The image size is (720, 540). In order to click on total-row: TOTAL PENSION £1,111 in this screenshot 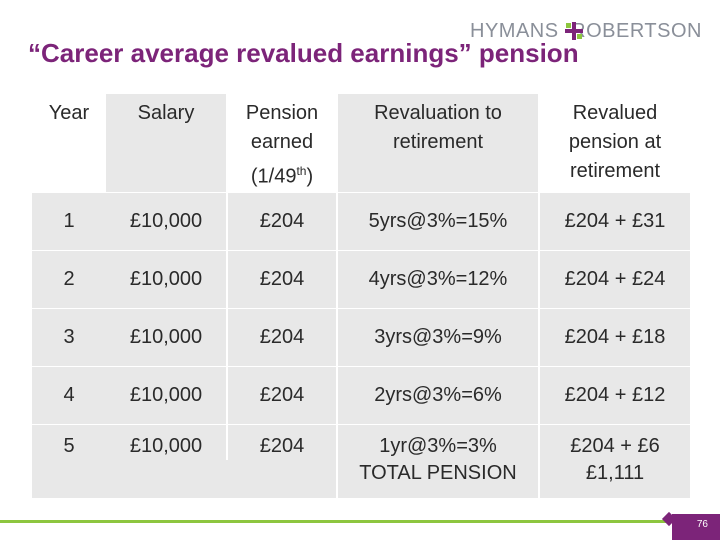, I will do `click(361, 478)`.